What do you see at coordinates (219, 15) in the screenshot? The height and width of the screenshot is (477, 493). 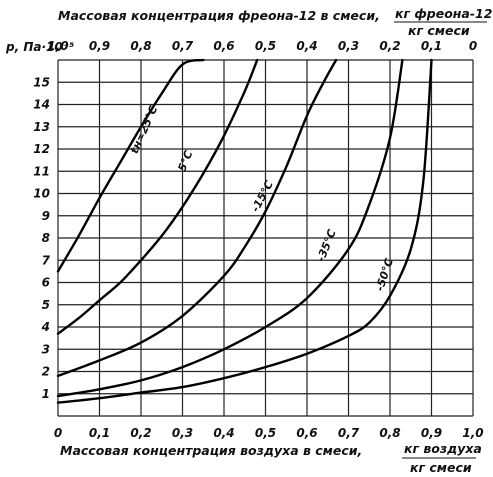 I see `top-axis-title: Массовая концентрация фреона-12 в смеси,` at bounding box center [219, 15].